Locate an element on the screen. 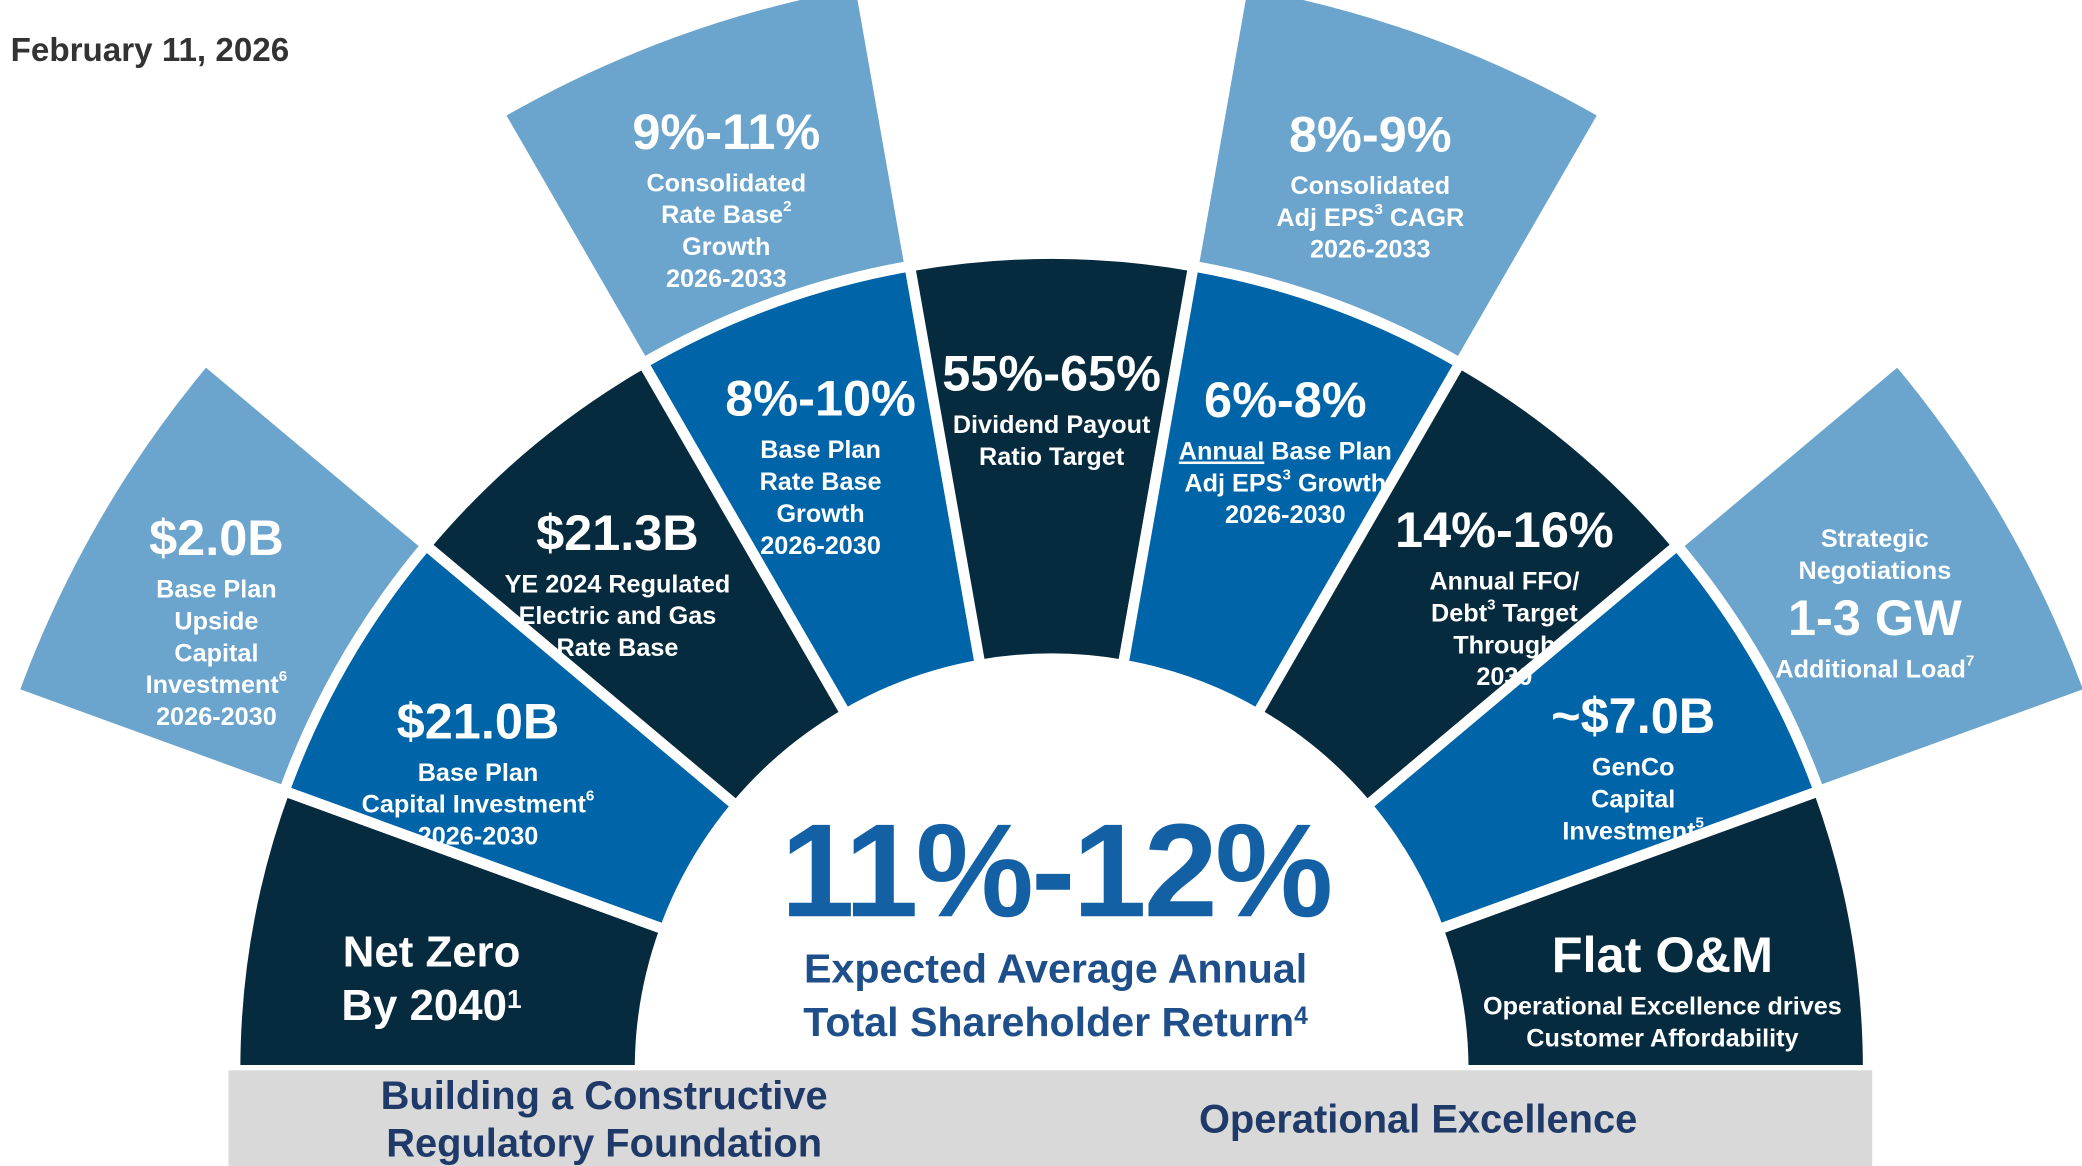 The height and width of the screenshot is (1166, 2082). wedge-headline: 6%-8% is located at coordinates (1285, 399).